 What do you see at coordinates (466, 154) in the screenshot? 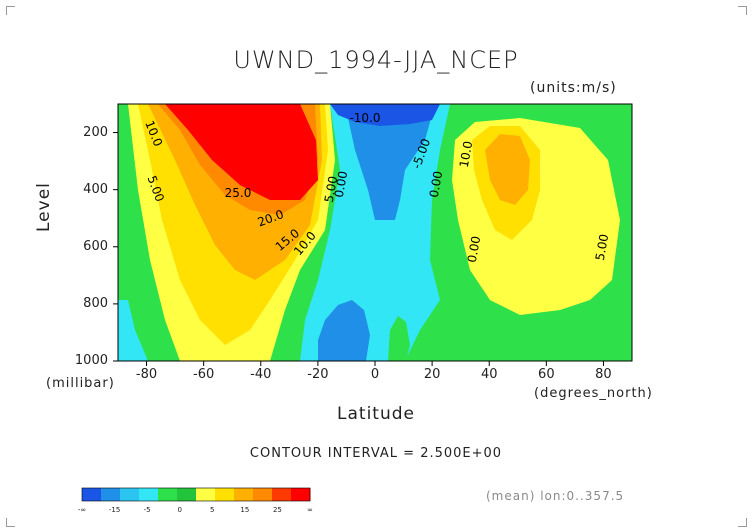
I see `contour-label: 10.0` at bounding box center [466, 154].